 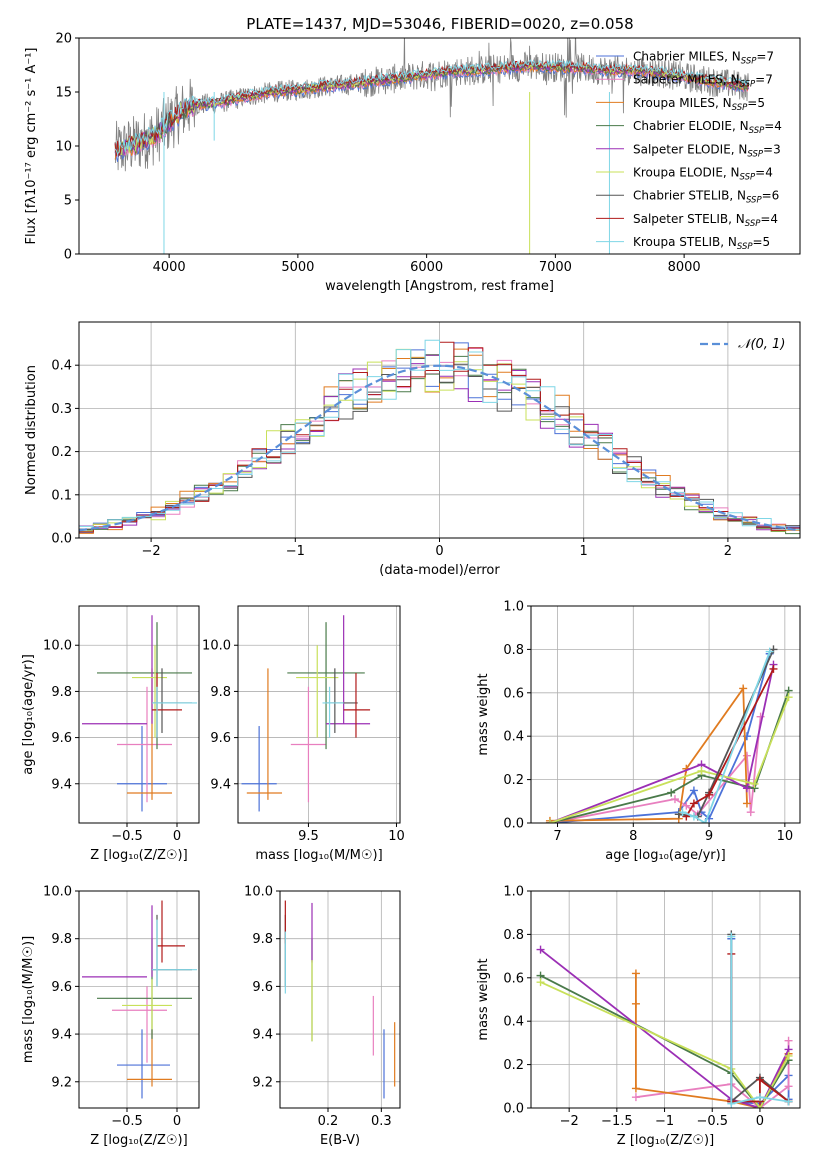 I want to click on x-tick-label: −0.5, so click(x=127, y=1121).